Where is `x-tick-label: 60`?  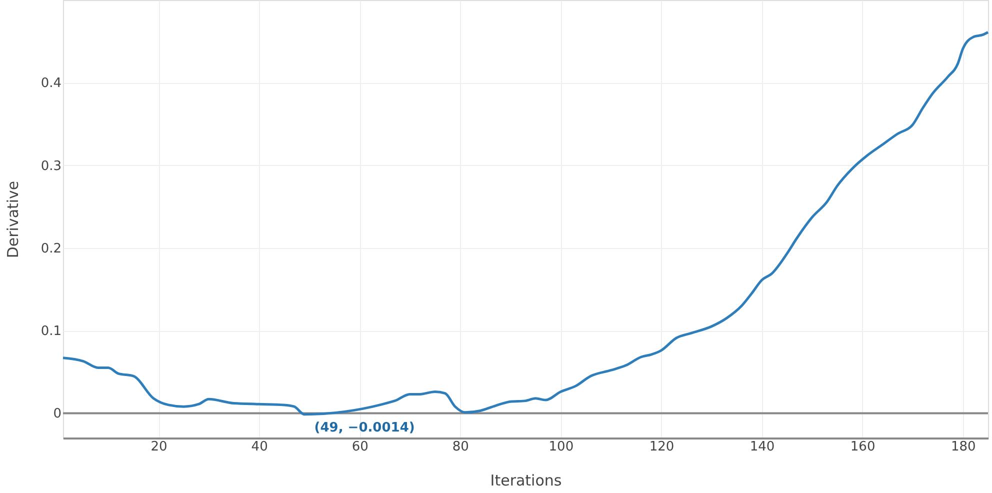 x-tick-label: 60 is located at coordinates (360, 447).